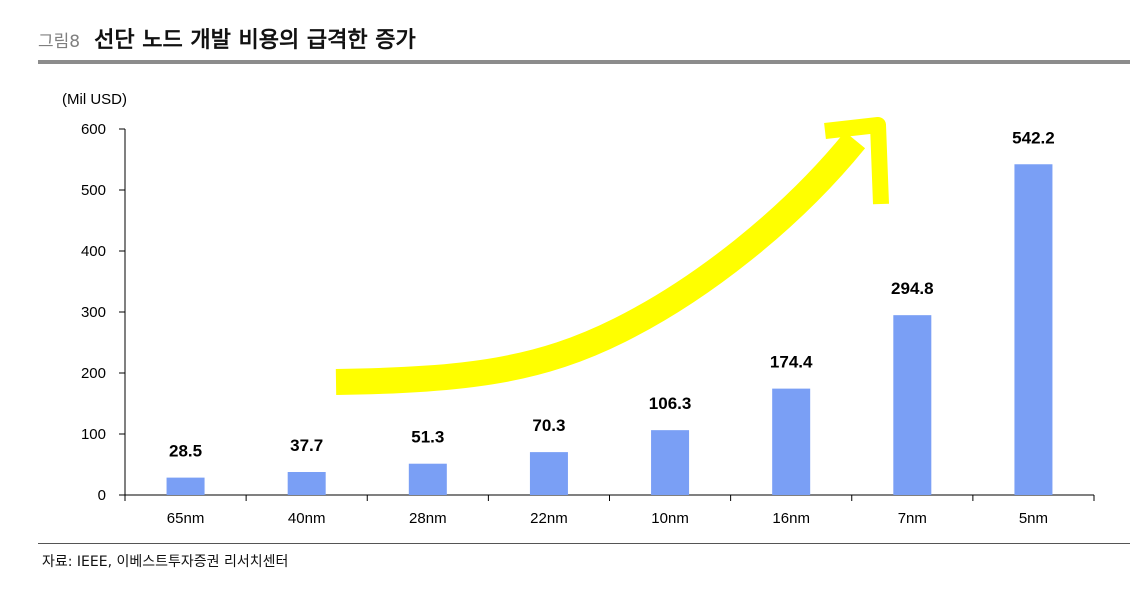 The width and height of the screenshot is (1146, 591). What do you see at coordinates (307, 518) in the screenshot?
I see `x-category-label: 40nm` at bounding box center [307, 518].